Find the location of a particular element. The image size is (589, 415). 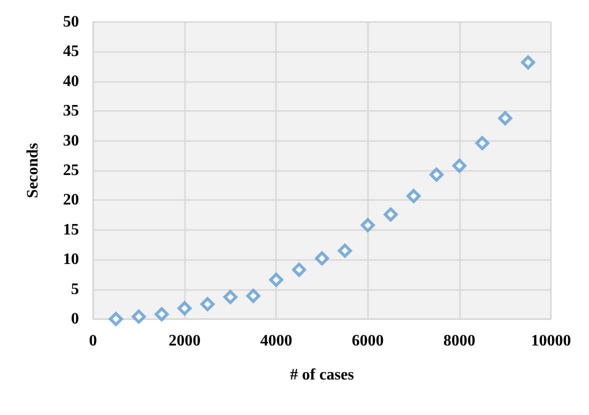

x-tick-label: 6000 is located at coordinates (368, 341).